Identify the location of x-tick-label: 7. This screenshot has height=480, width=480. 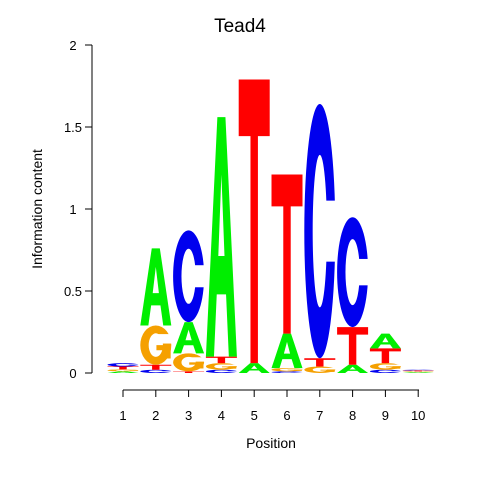
(319, 415).